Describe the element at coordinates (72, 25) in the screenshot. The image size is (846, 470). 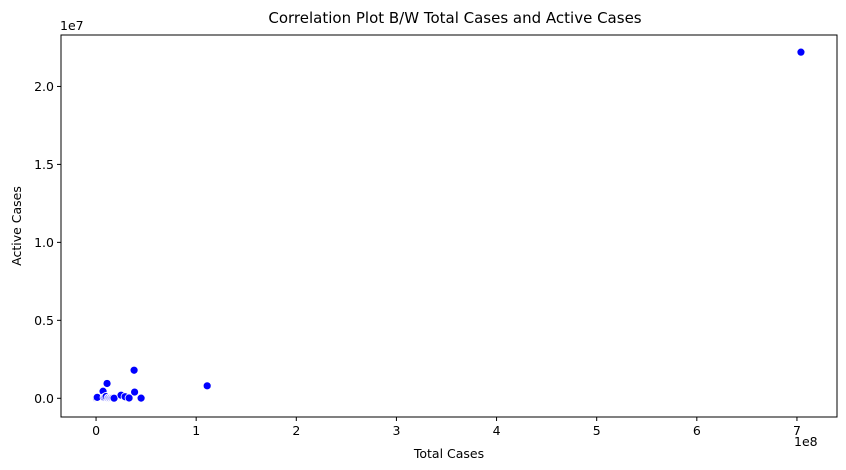
I see `y-axis-offset-label: 1e7` at that location.